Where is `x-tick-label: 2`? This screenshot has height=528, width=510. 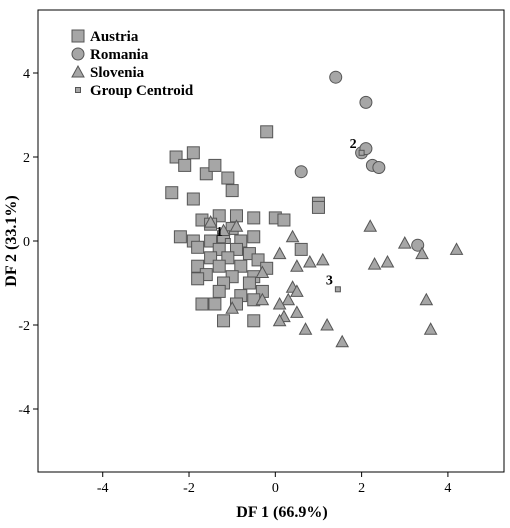 x-tick-label: 2 is located at coordinates (361, 488).